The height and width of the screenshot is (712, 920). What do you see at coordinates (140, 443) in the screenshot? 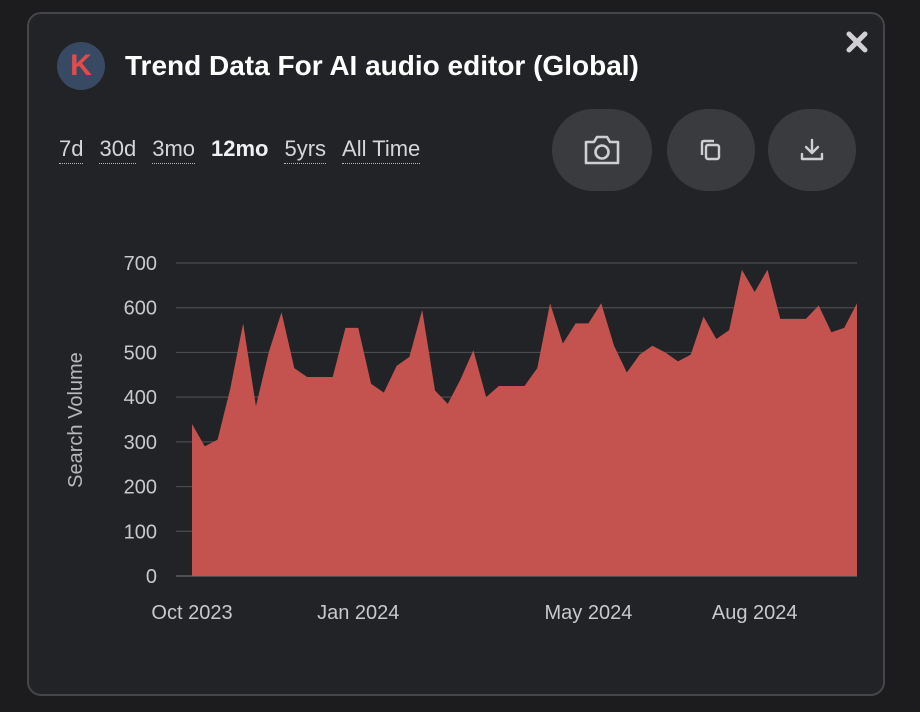
I see `y-tick-label: 300` at bounding box center [140, 443].